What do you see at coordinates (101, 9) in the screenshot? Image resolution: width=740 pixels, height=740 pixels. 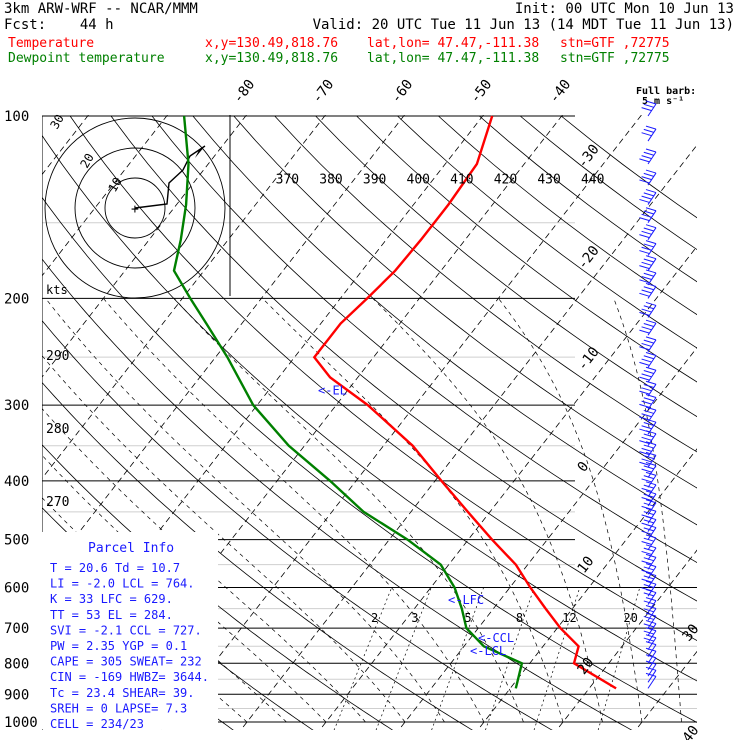 I see `model-title: 3km ARW-WRF -- NCAR/MMM` at bounding box center [101, 9].